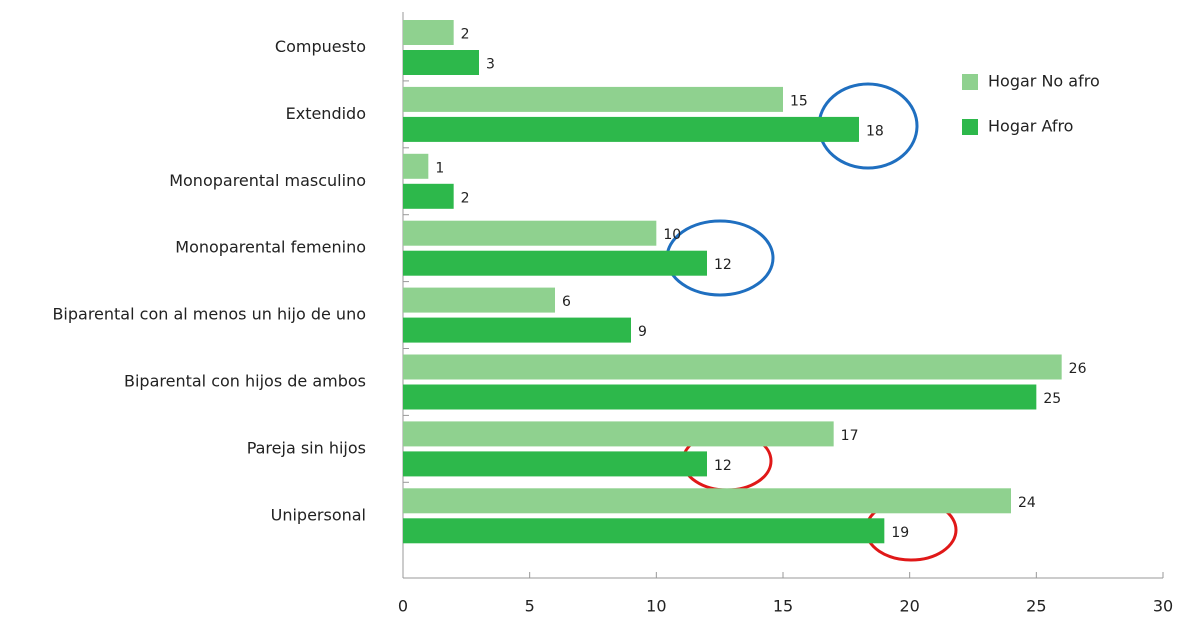 The image size is (1179, 622). What do you see at coordinates (1027, 503) in the screenshot?
I see `value-label: 24` at bounding box center [1027, 503].